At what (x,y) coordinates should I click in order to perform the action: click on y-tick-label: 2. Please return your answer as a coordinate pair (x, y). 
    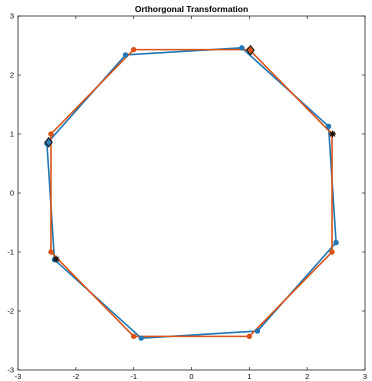
    Looking at the image, I should click on (12, 75).